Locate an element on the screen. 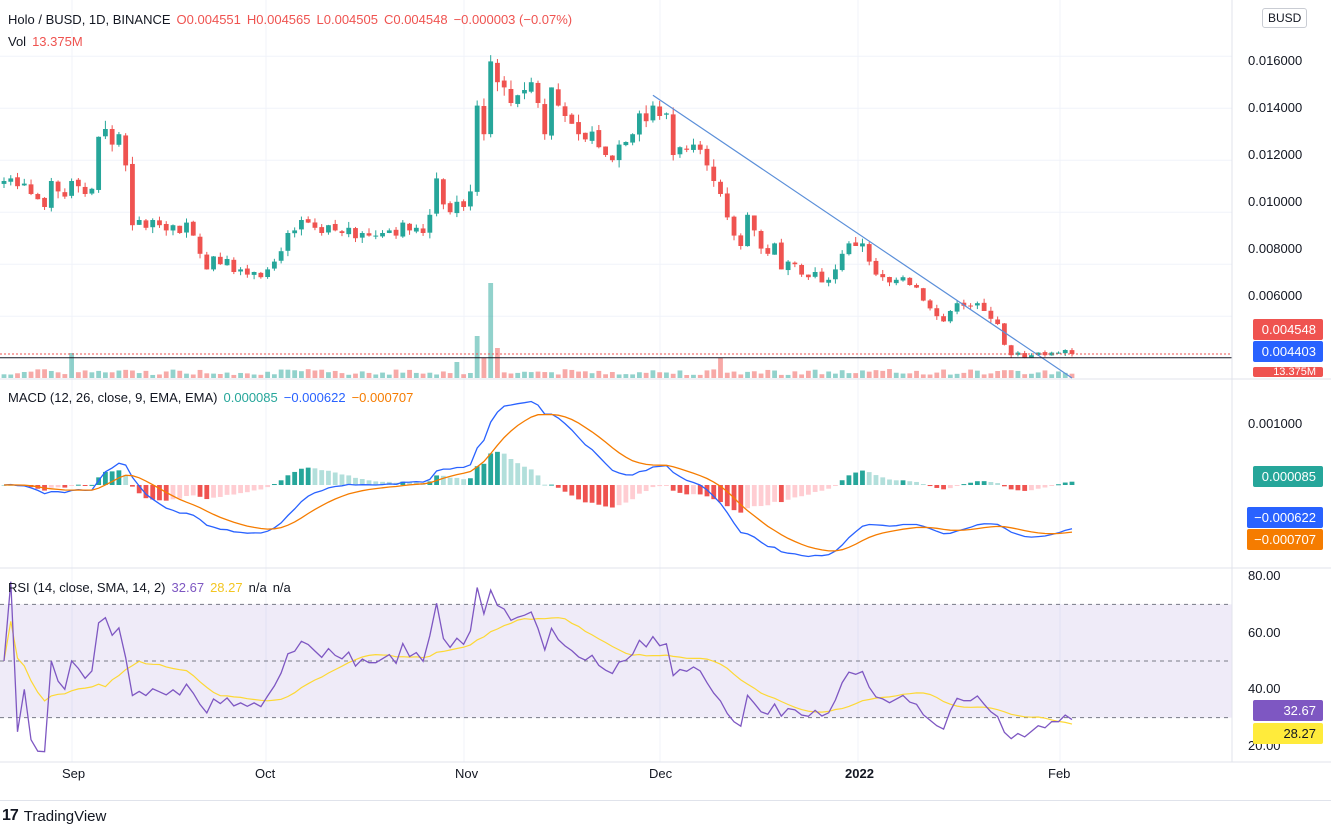 The width and height of the screenshot is (1331, 837). macd-hist-value: 0.000085 is located at coordinates (250, 397).